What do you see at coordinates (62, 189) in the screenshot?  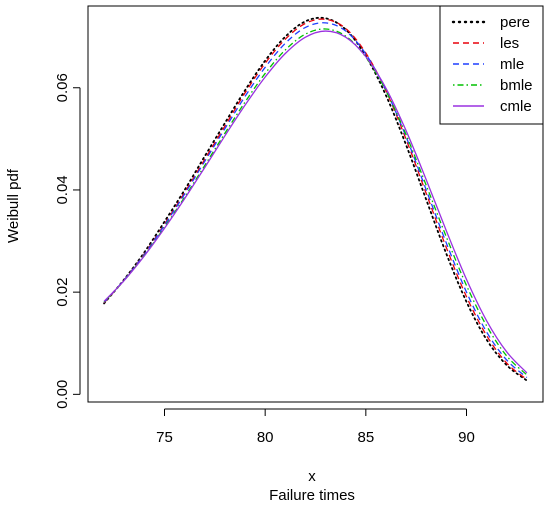 I see `y-tick-label: 0.04` at bounding box center [62, 189].